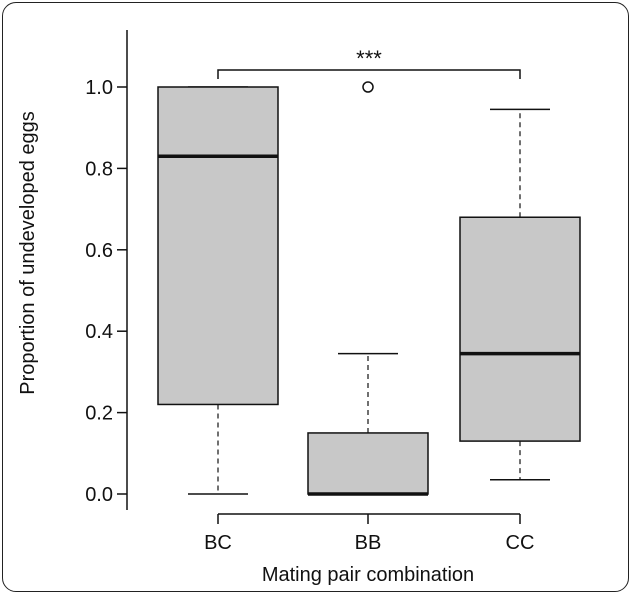  I want to click on y-axis-title: Proportion of undeveloped eggs, so click(28, 253).